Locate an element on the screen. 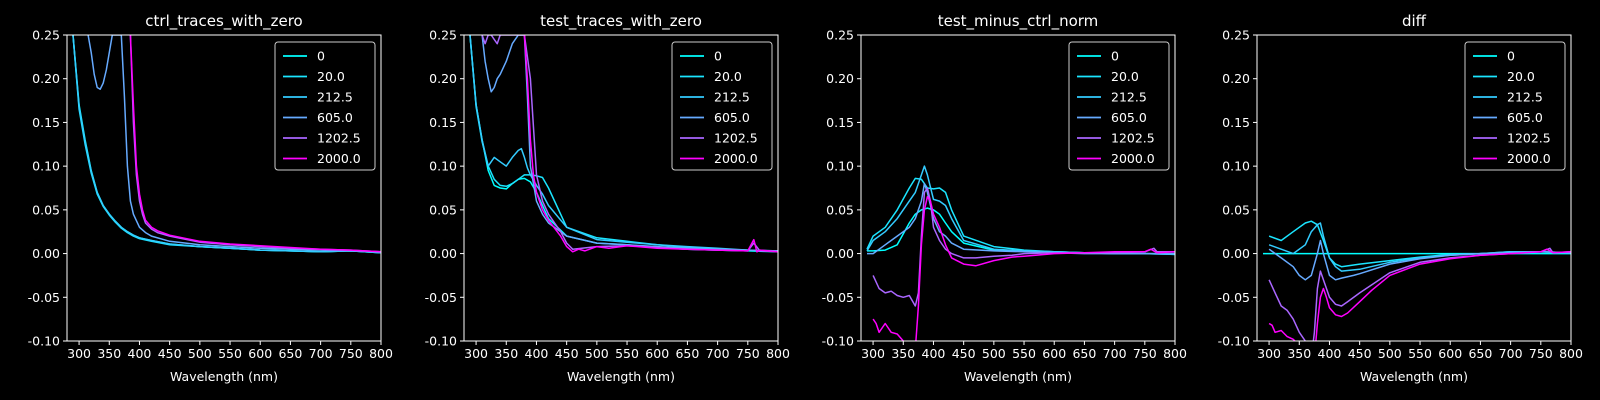 Image resolution: width=1600 pixels, height=400 pixels. chart-title: test_traces_with_zero is located at coordinates (621, 21).